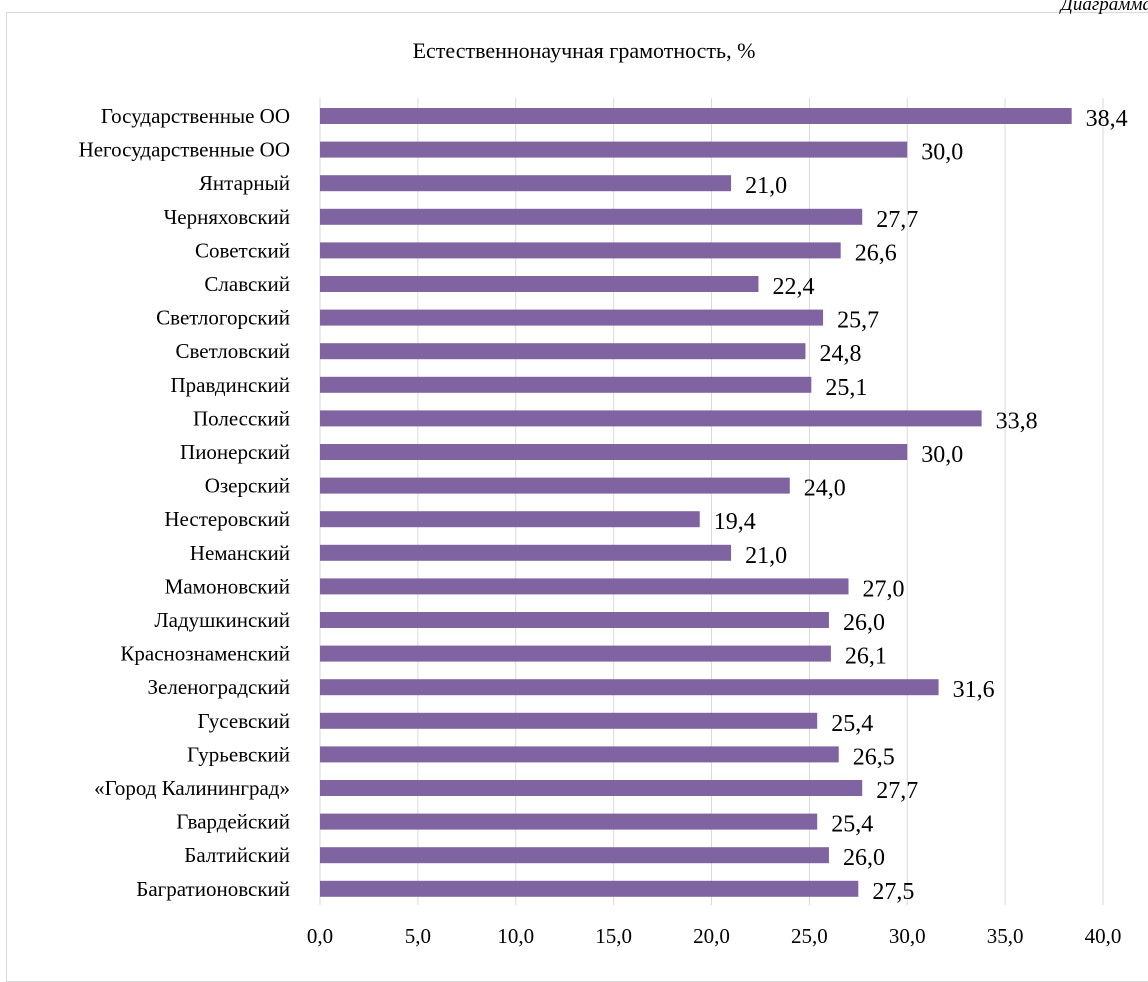 The image size is (1148, 982). I want to click on data-label: 25,7, so click(858, 321).